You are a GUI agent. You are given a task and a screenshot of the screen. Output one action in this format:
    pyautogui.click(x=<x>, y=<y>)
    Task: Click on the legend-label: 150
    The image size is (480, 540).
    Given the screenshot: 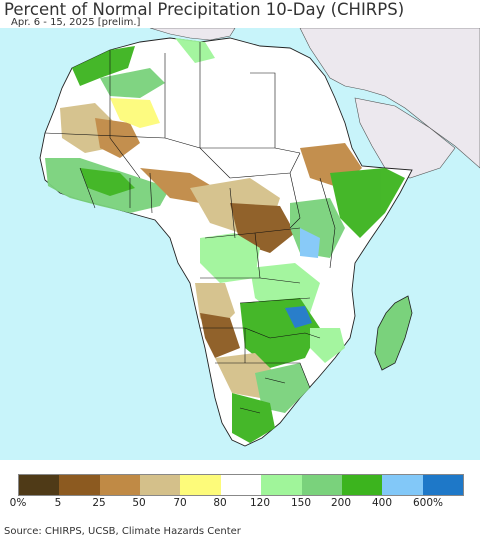 What is the action you would take?
    pyautogui.click(x=301, y=503)
    